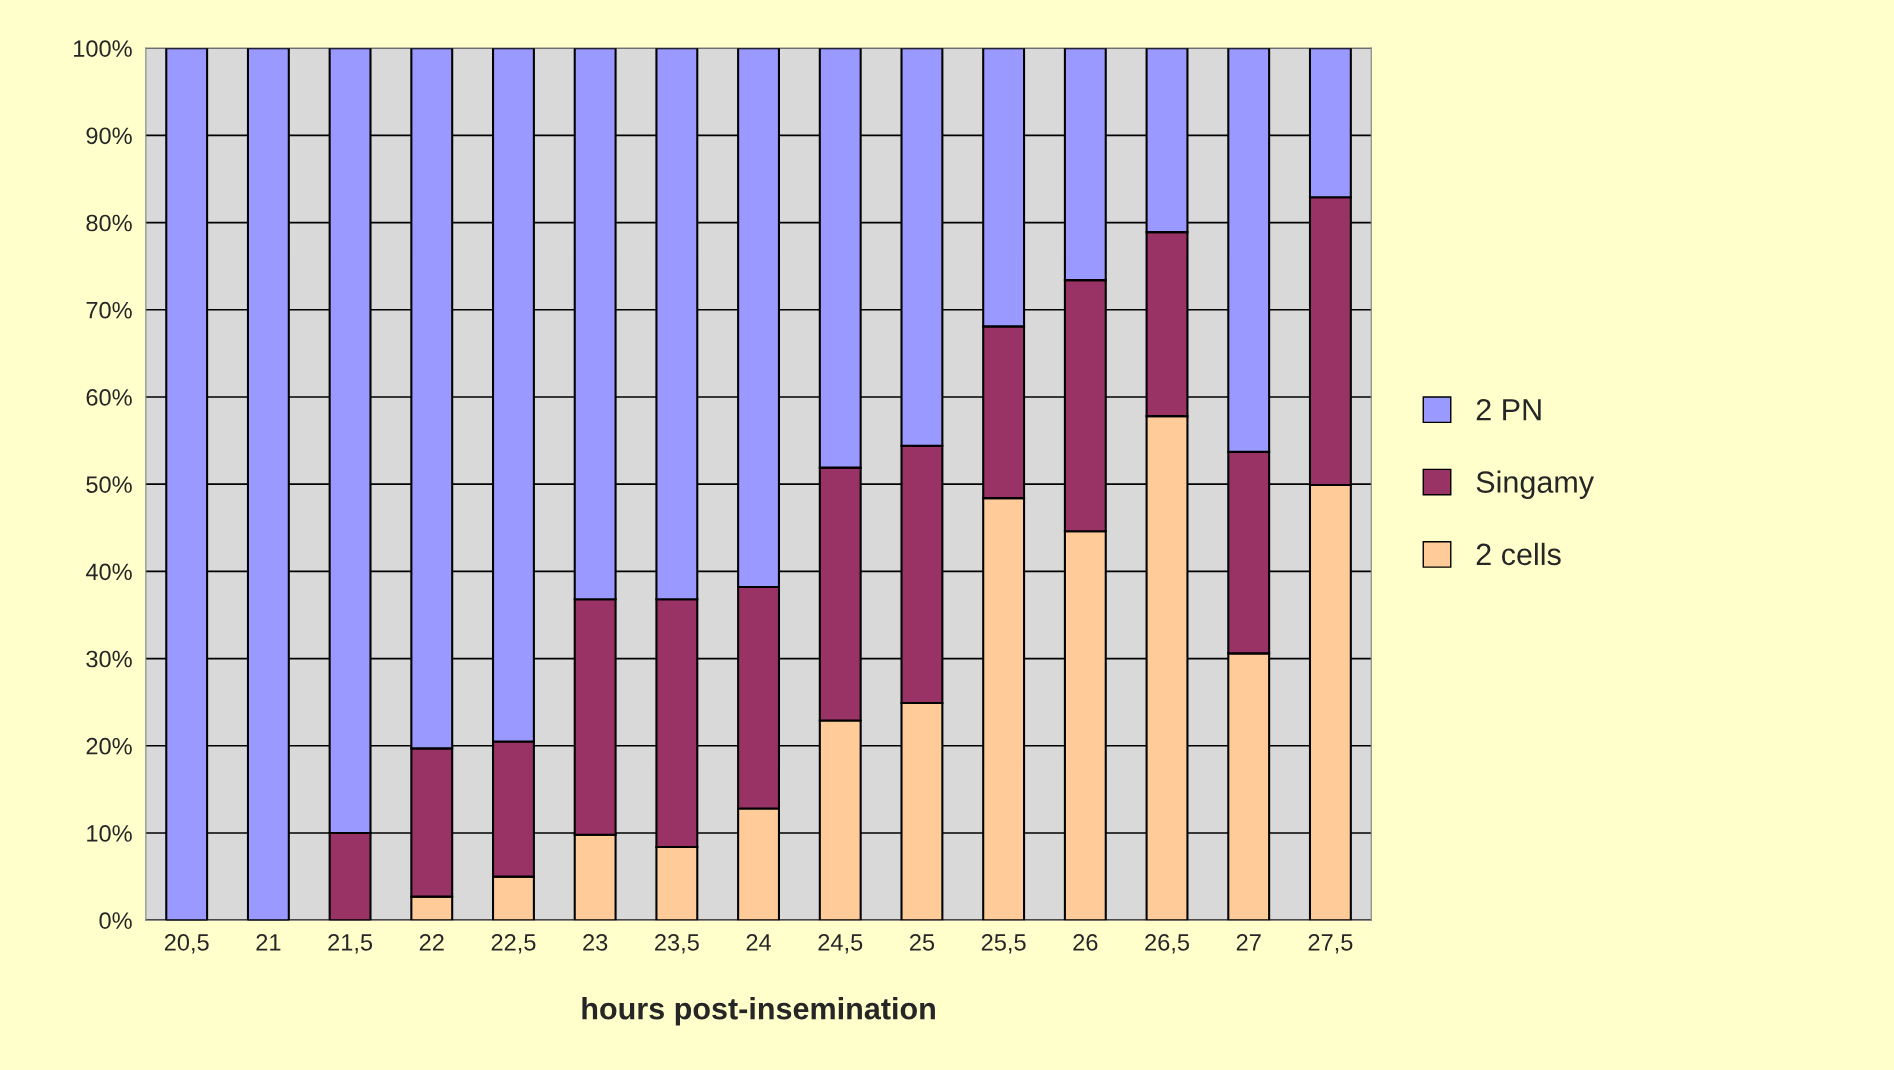 The image size is (1894, 1070). Describe the element at coordinates (109, 223) in the screenshot. I see `y-tick-label: 80%` at that location.